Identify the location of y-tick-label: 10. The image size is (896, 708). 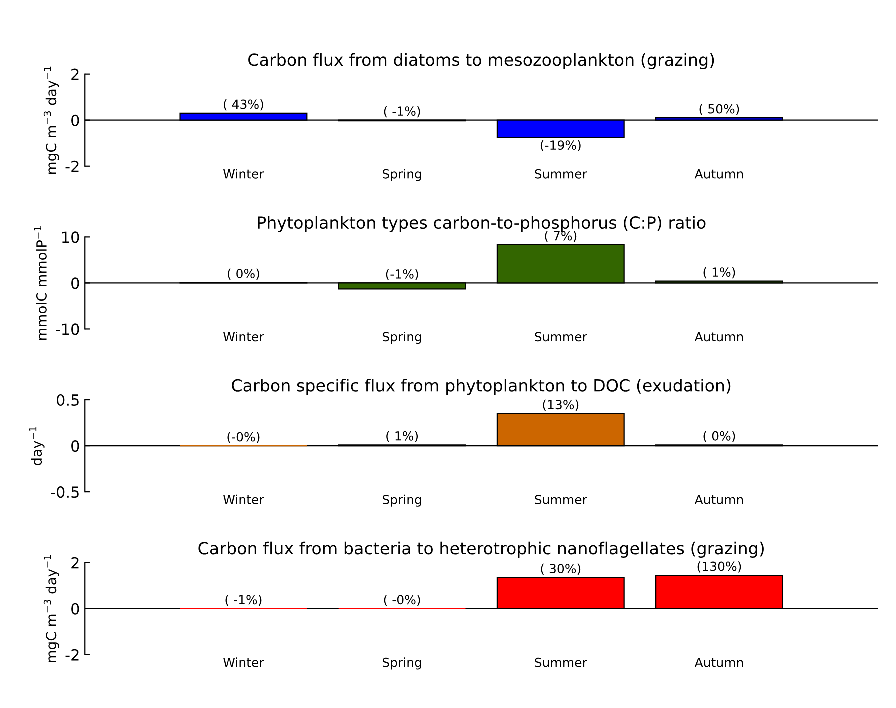
(71, 238).